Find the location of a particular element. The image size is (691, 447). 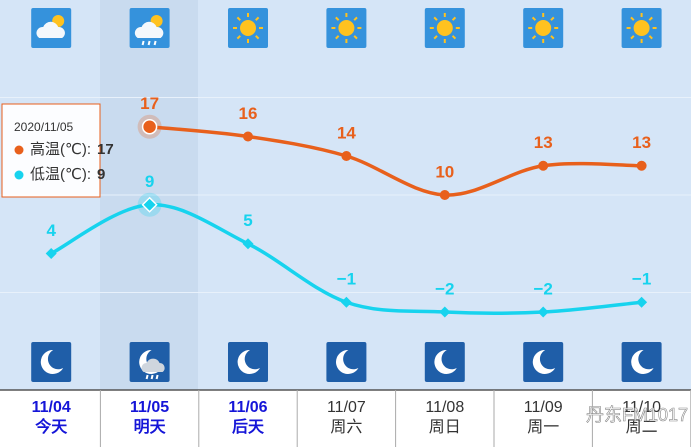

tooltip-dot is located at coordinates (19, 175).